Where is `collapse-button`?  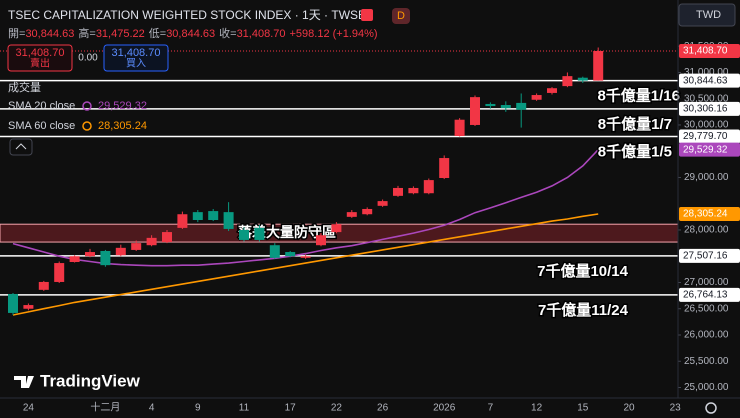
collapse-button is located at coordinates (21, 147).